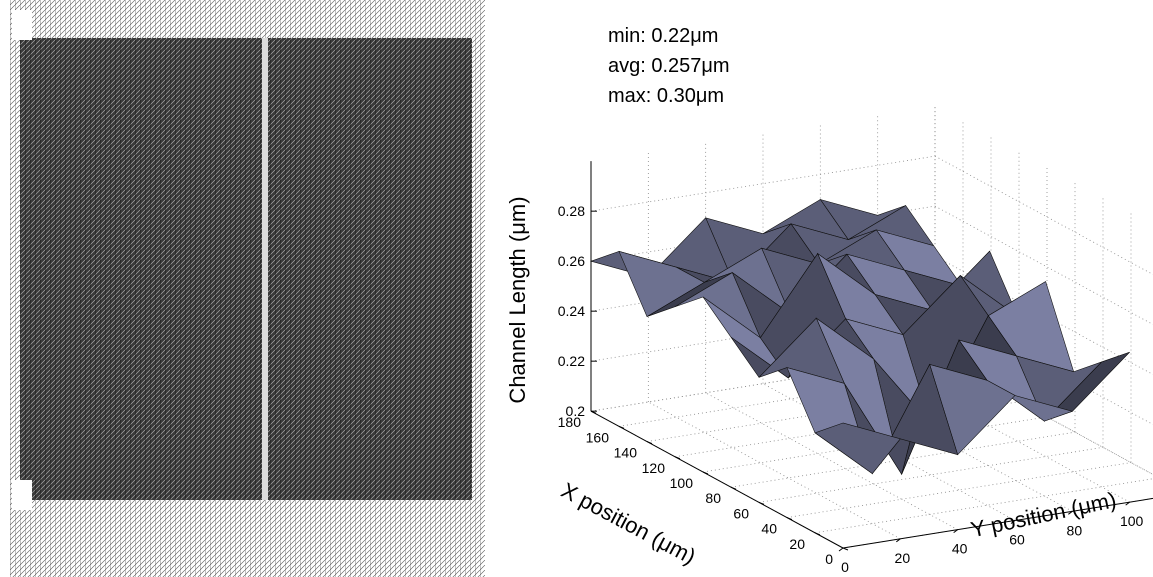  I want to click on y-tick-label: 20, so click(903, 558).